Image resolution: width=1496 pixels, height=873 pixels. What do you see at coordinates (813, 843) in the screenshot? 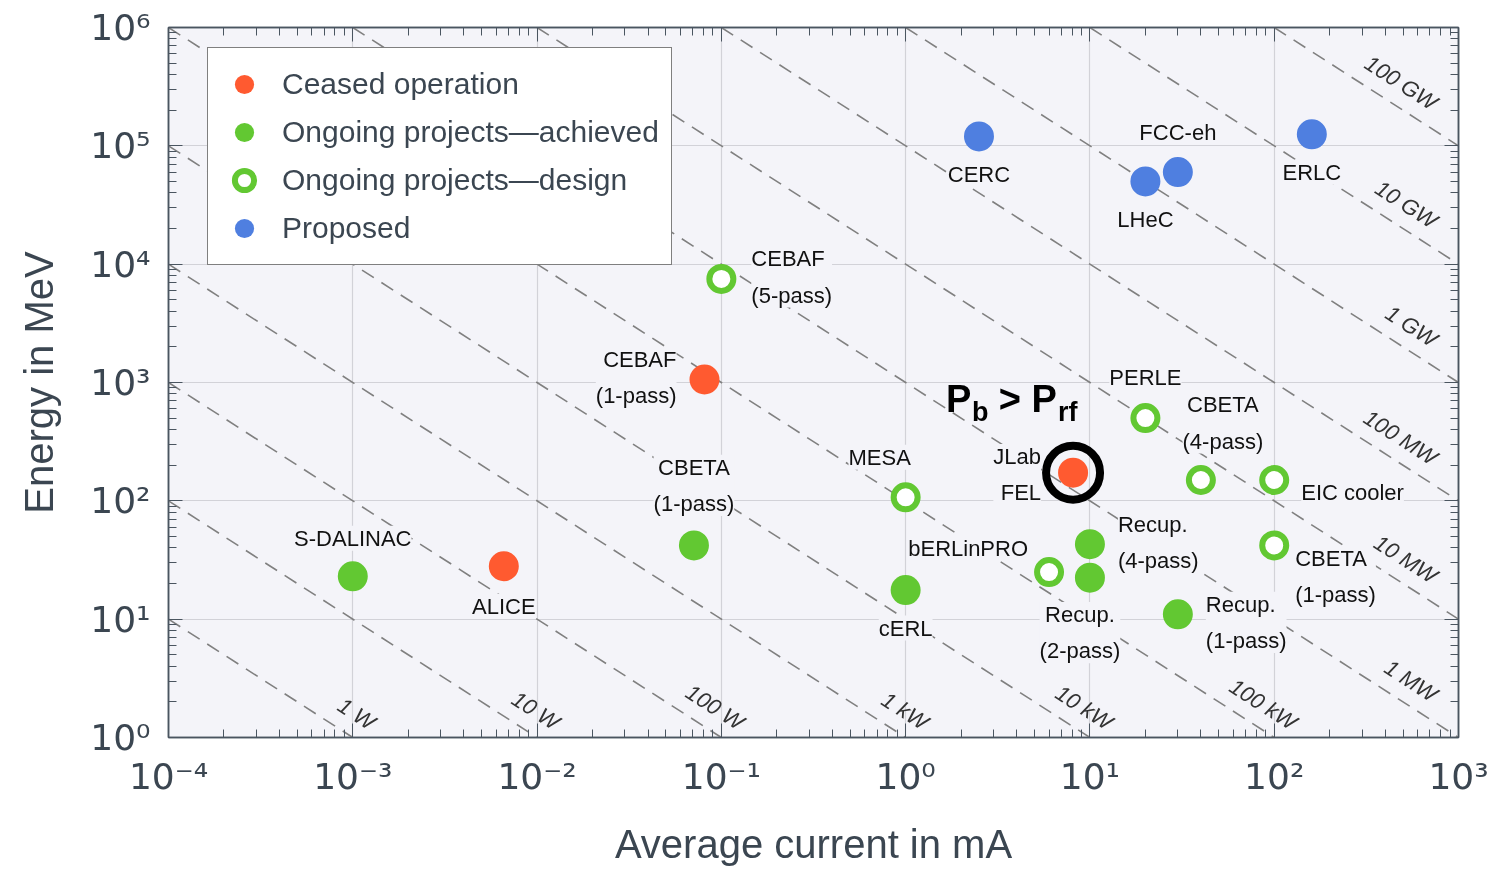
I see `x-axis-title: Average current in mA` at bounding box center [813, 843].